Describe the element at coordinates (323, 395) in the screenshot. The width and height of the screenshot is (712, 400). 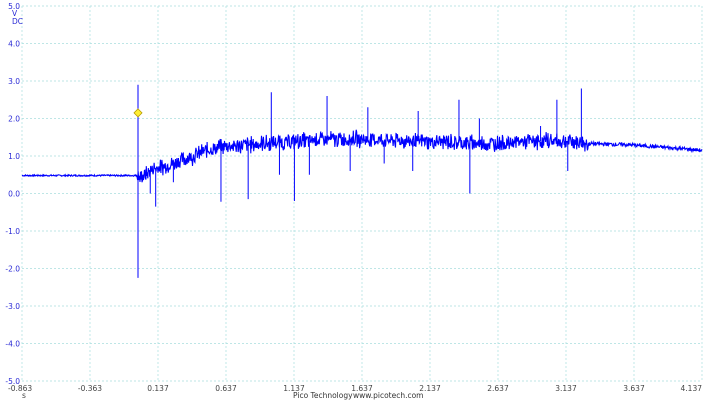
I see `footer-brand: Pico Technology` at that location.